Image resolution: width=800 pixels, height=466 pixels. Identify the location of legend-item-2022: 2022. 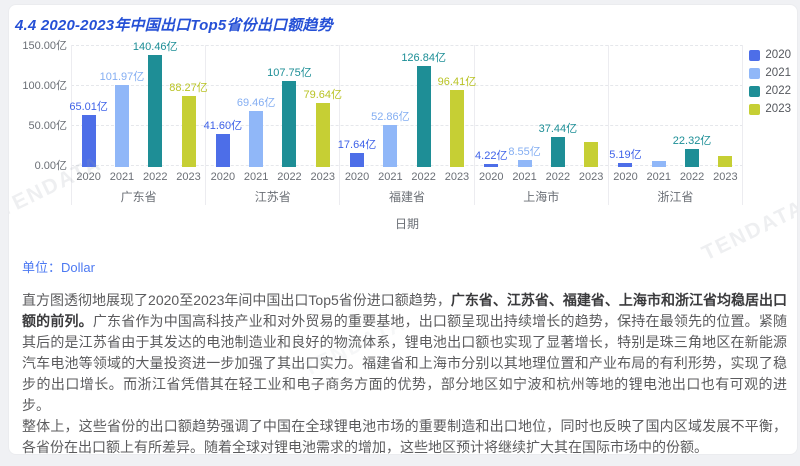
(770, 91).